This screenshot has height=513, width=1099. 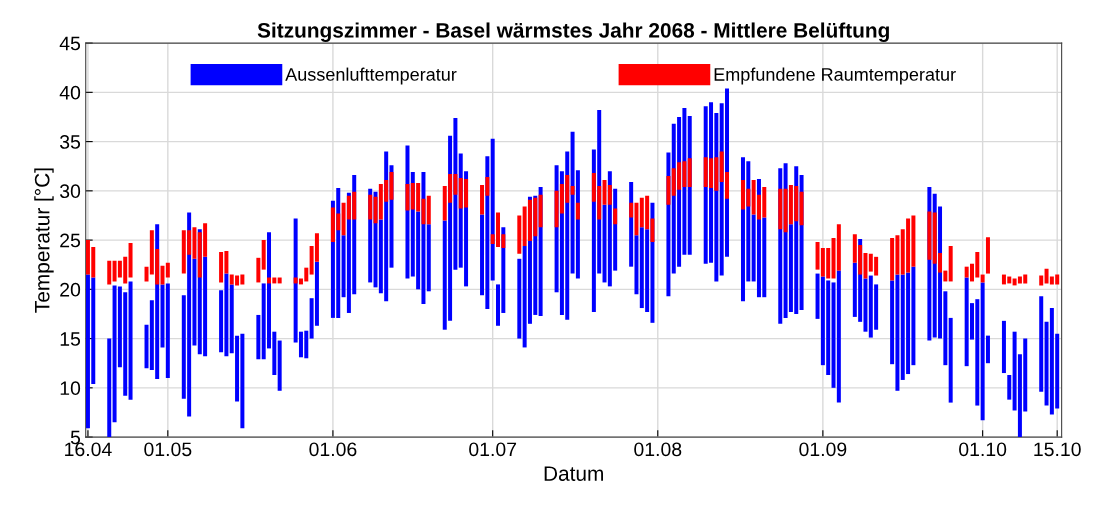 I want to click on y-tick-label: 10, so click(x=70, y=388).